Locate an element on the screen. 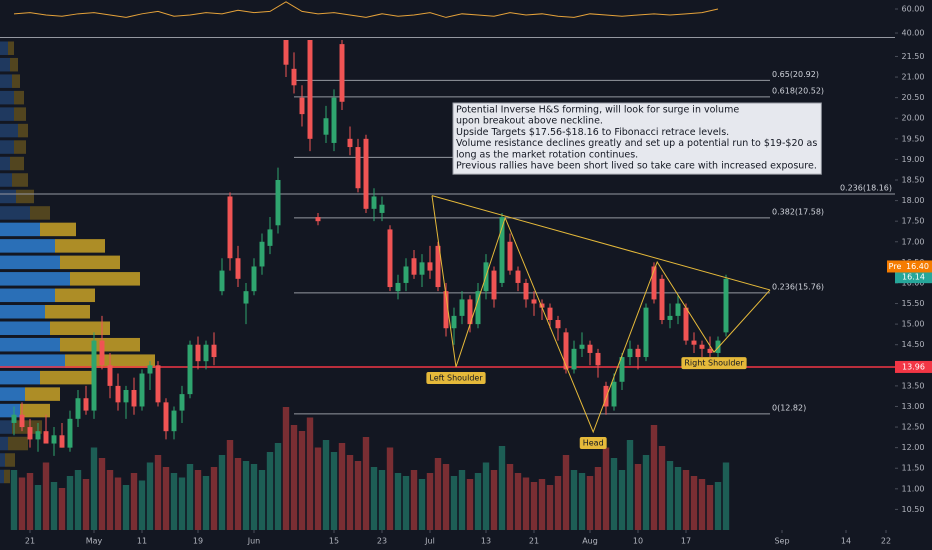 The height and width of the screenshot is (550, 932). indicator-tick-label: 40.00 is located at coordinates (913, 33).